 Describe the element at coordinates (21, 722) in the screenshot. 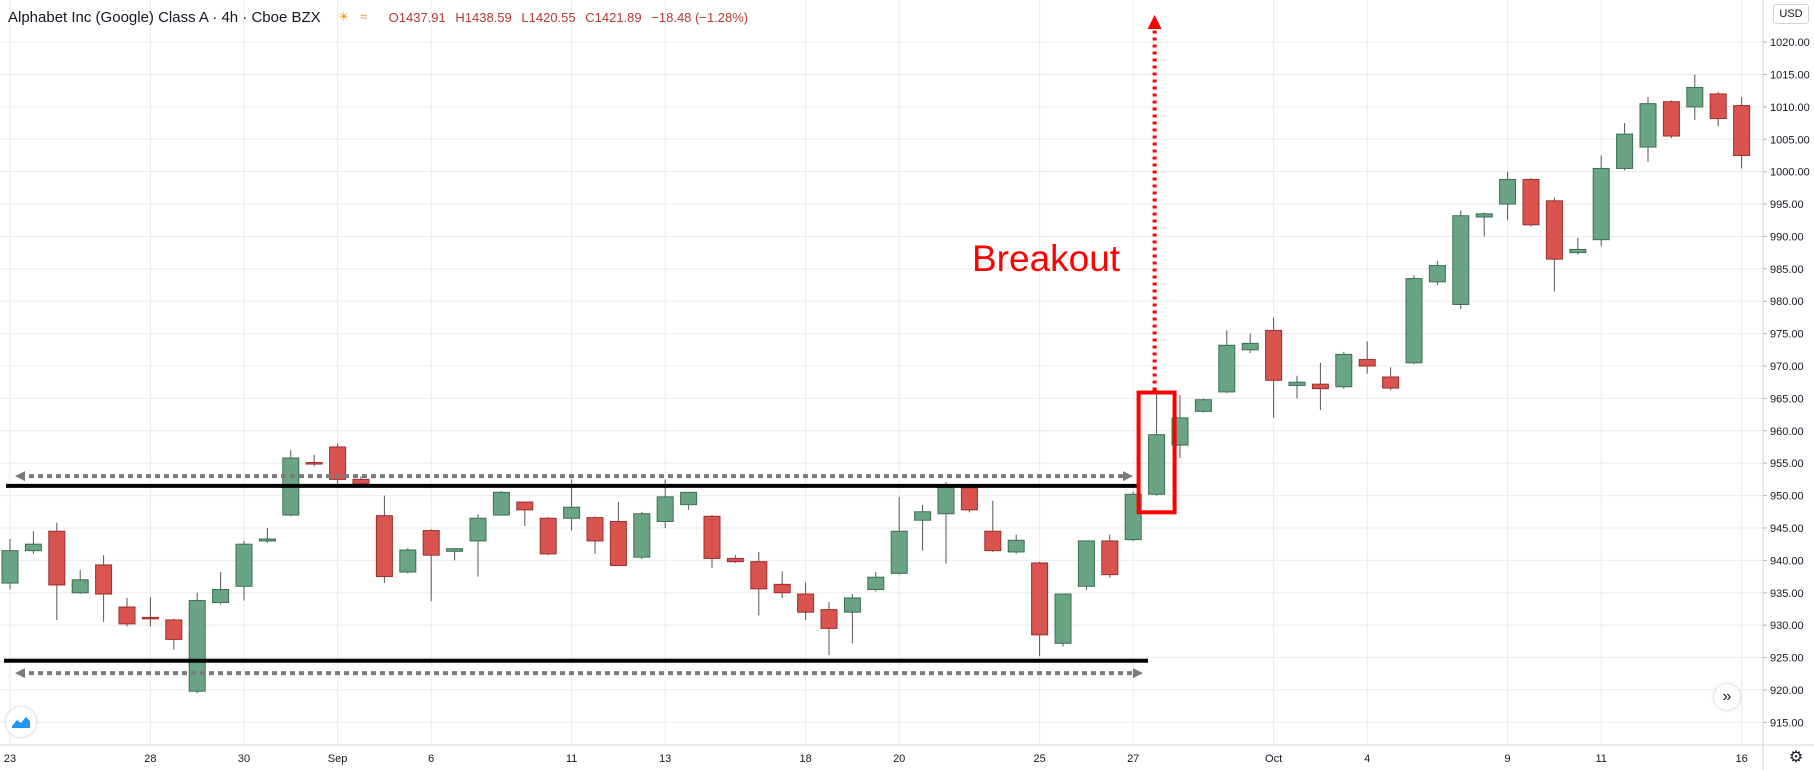

I see `tradingview-logo-icon` at that location.